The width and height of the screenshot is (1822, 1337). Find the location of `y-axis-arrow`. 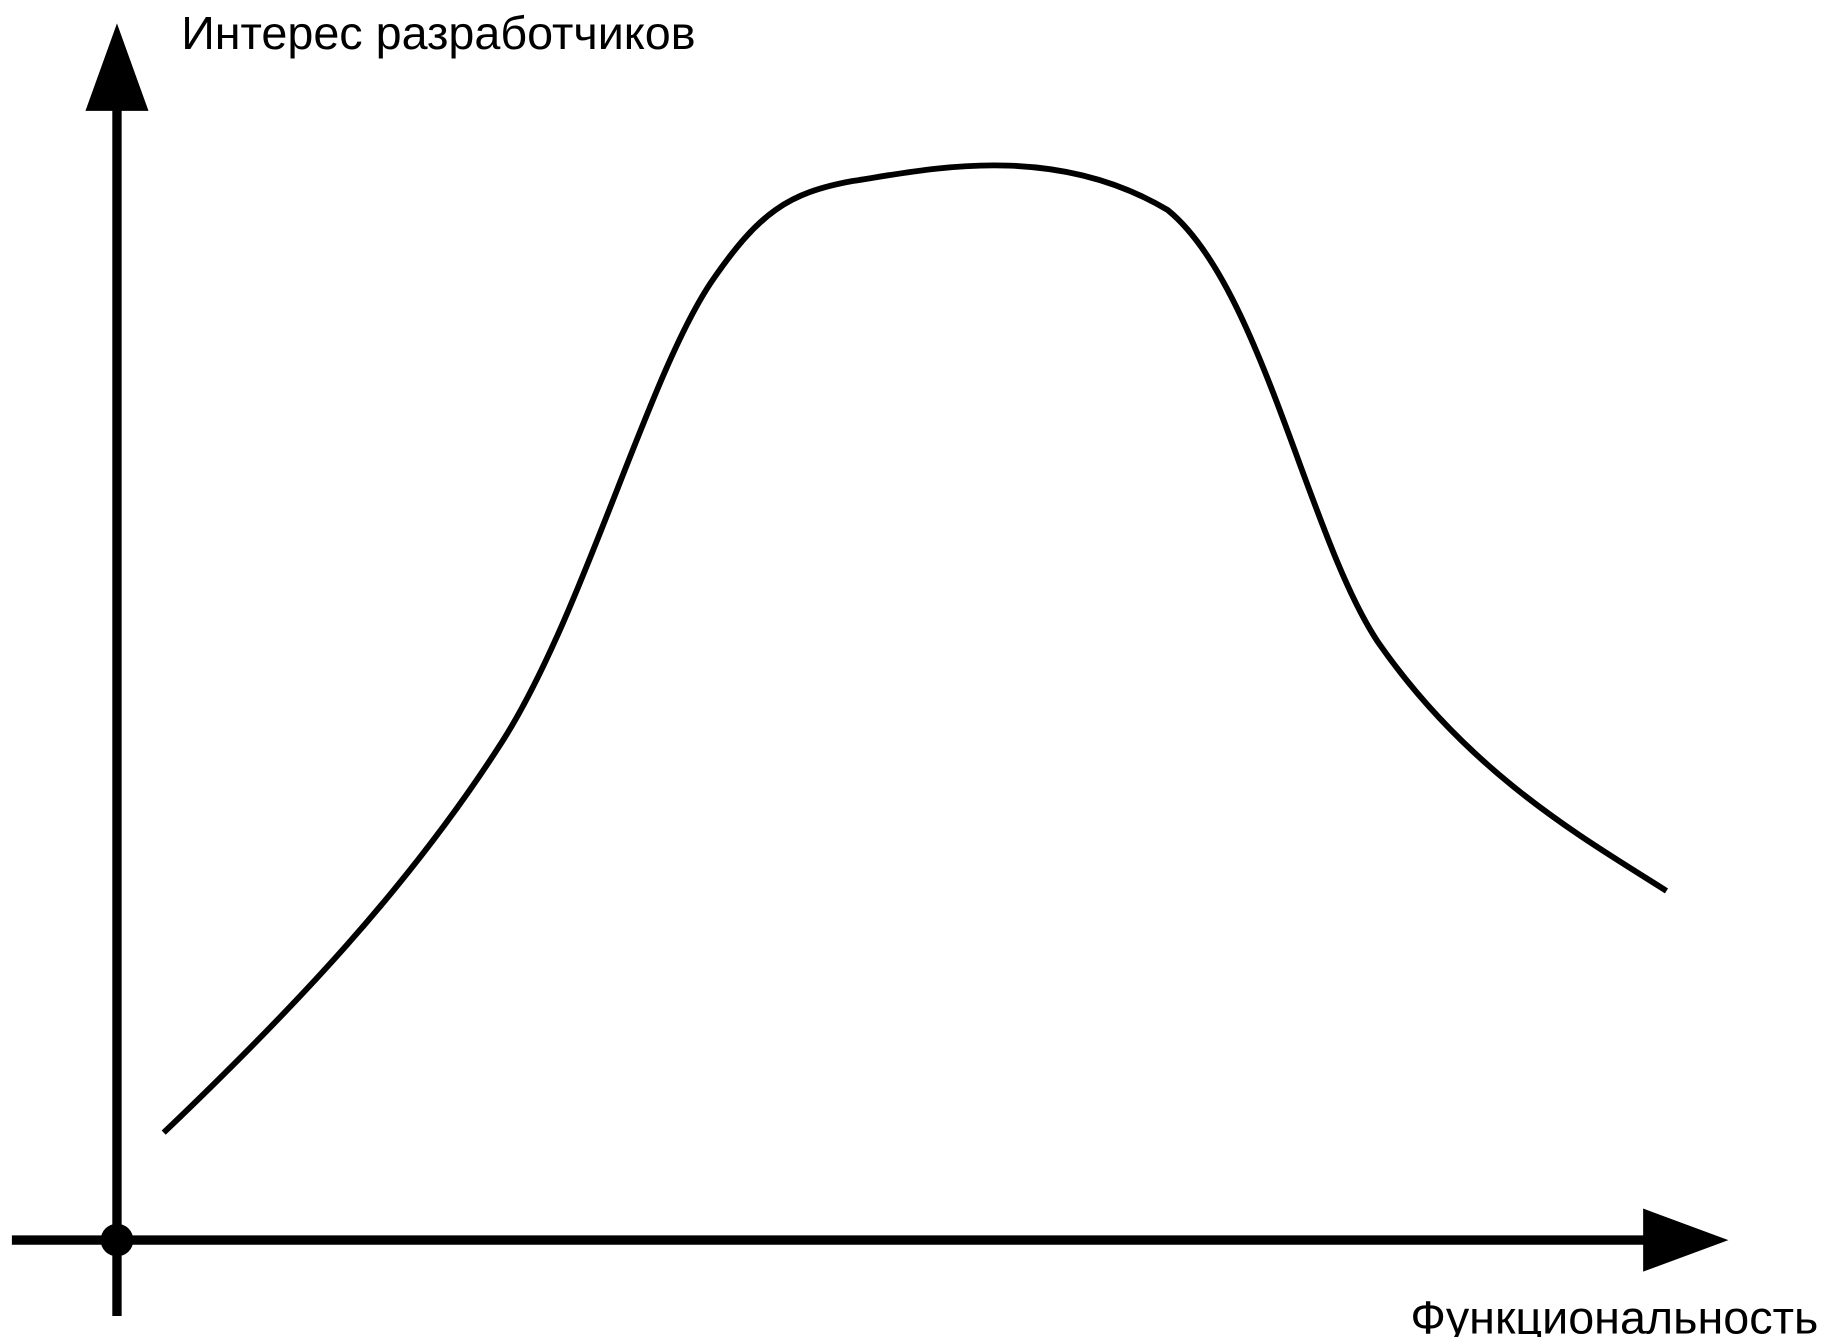

y-axis-arrow is located at coordinates (117, 67).